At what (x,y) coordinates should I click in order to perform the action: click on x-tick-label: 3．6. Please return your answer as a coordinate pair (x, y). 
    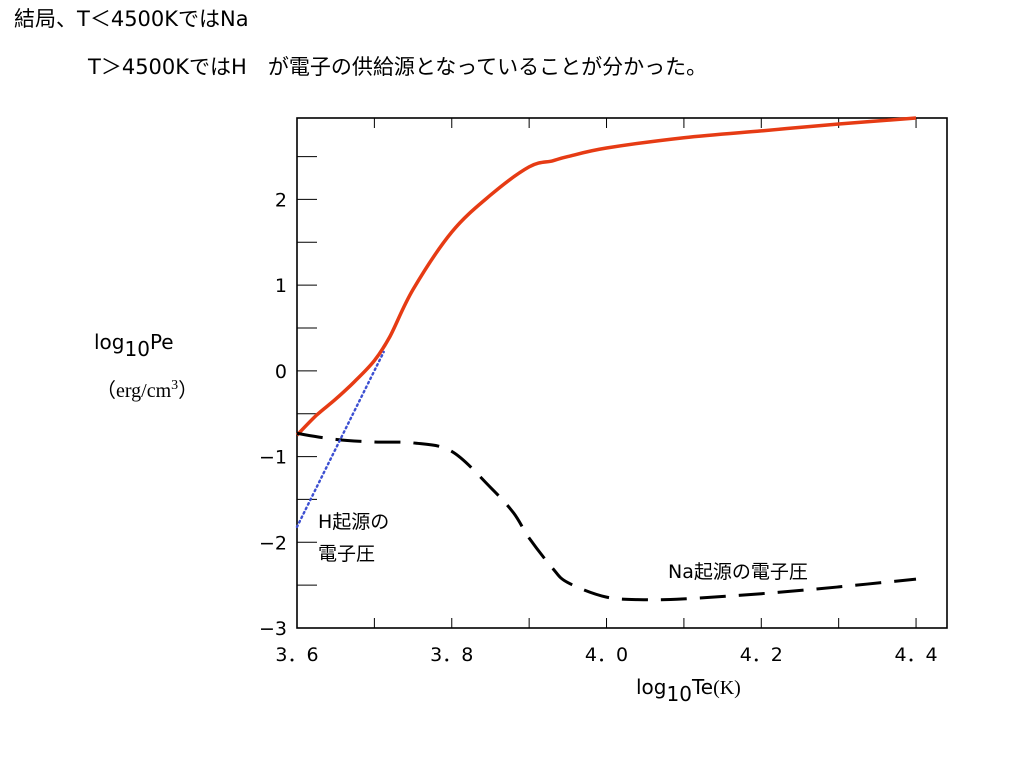
    Looking at the image, I should click on (296, 655).